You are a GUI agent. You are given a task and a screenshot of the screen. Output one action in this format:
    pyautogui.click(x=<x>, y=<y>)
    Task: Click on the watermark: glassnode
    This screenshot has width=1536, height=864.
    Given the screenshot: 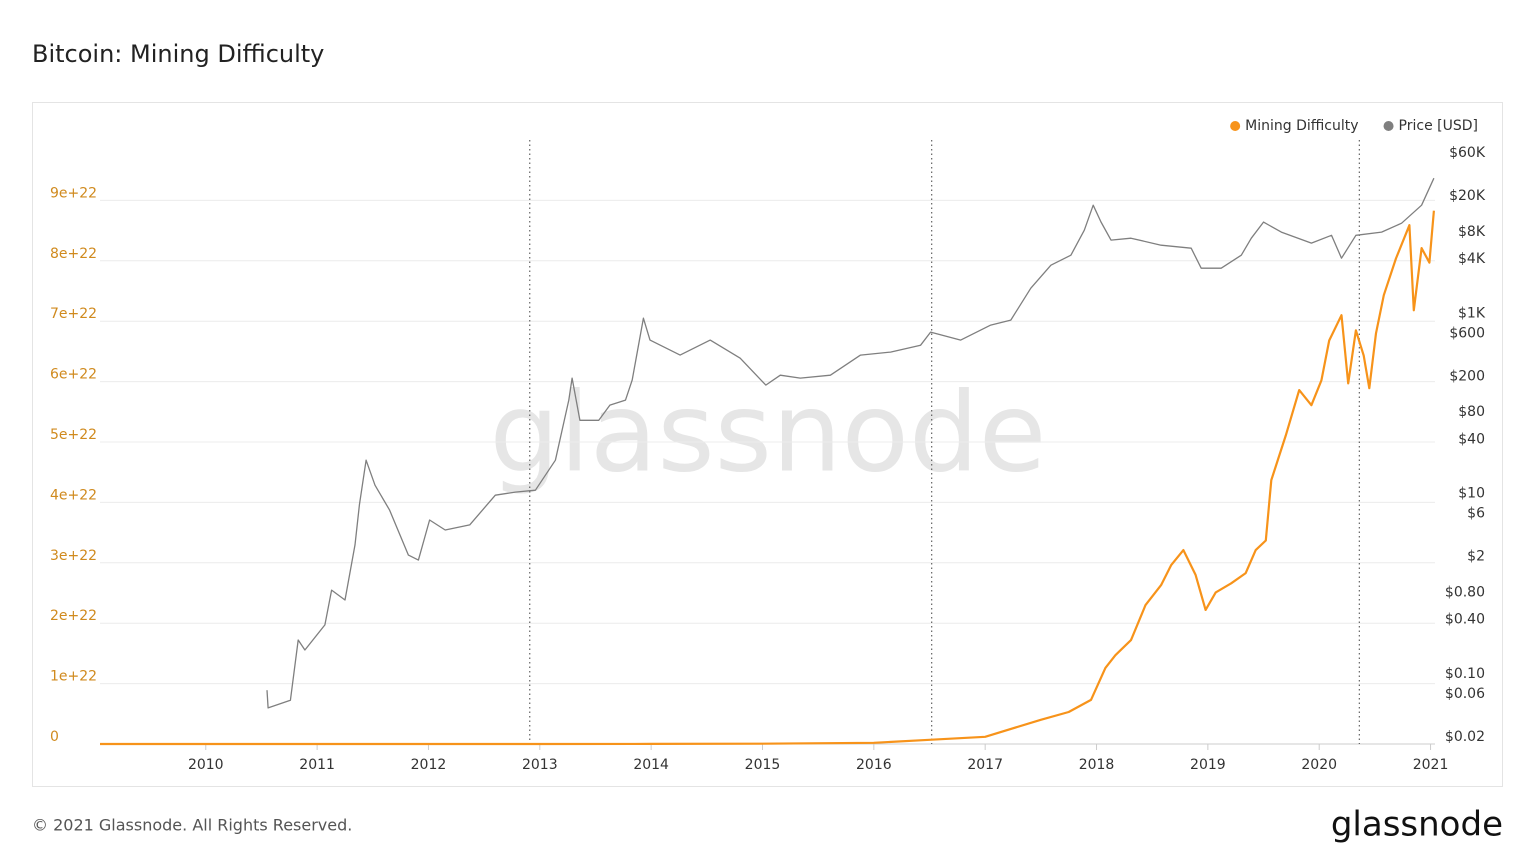 What is the action you would take?
    pyautogui.click(x=768, y=432)
    